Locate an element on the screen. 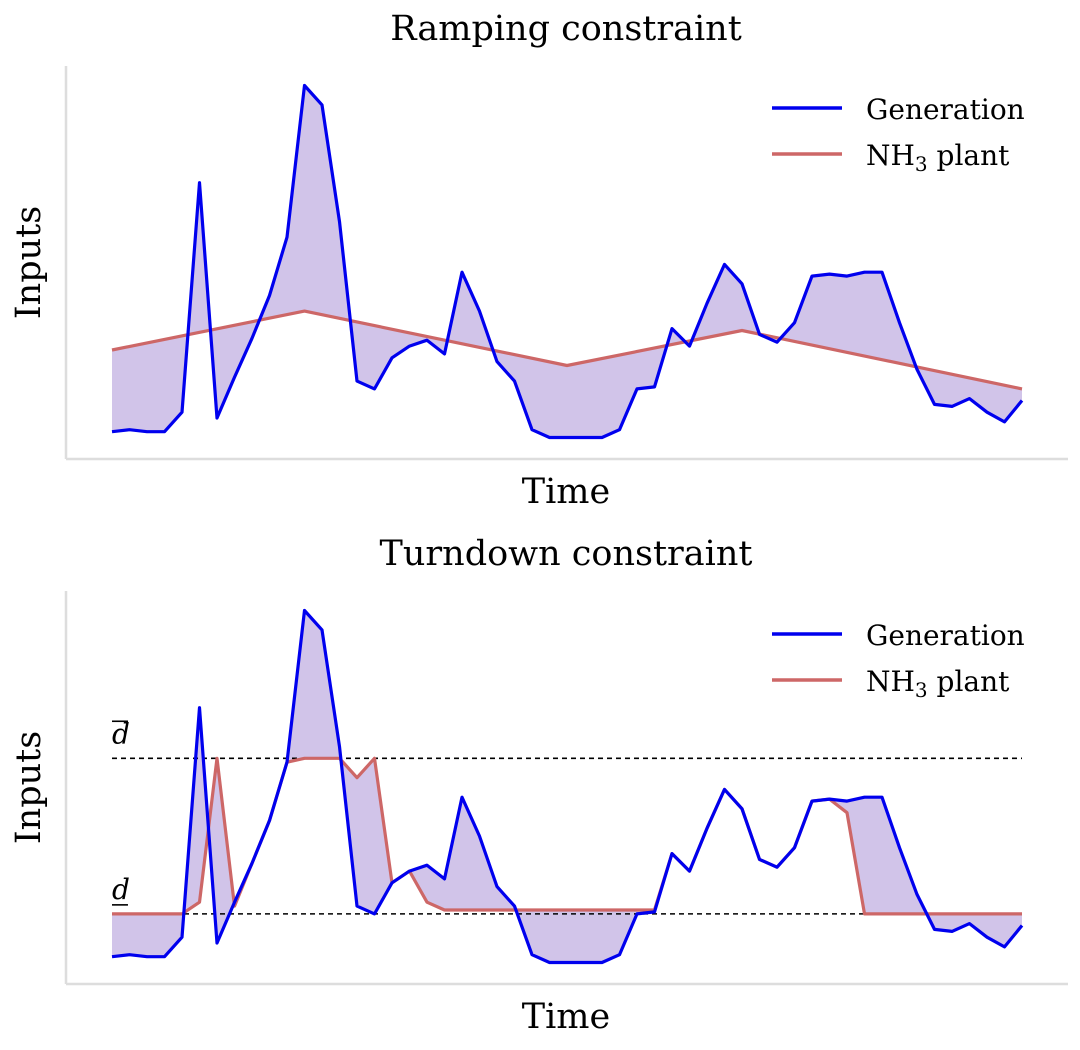 The width and height of the screenshot is (1080, 1050). chart-title: Turndown constraint is located at coordinates (566, 554).